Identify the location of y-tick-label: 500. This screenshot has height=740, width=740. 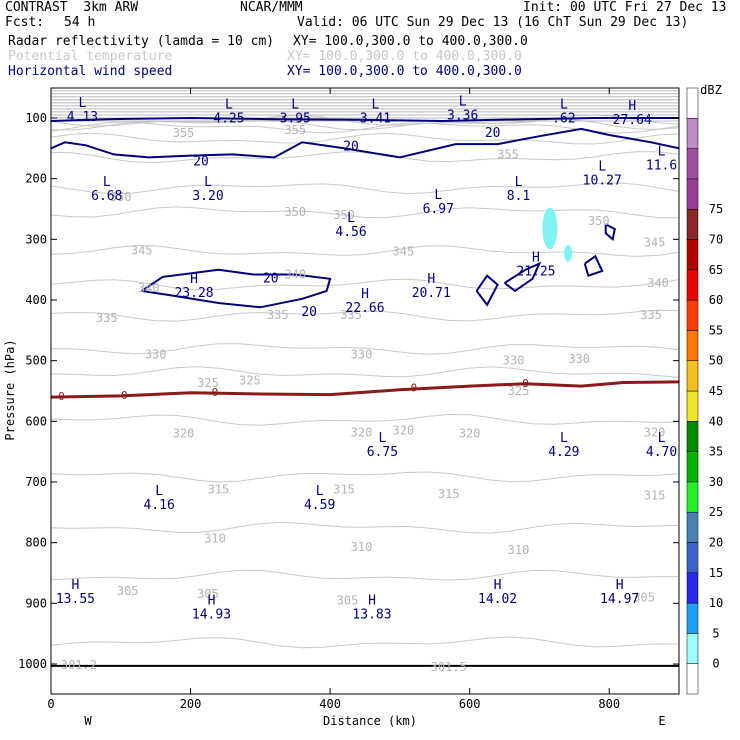
(36, 361).